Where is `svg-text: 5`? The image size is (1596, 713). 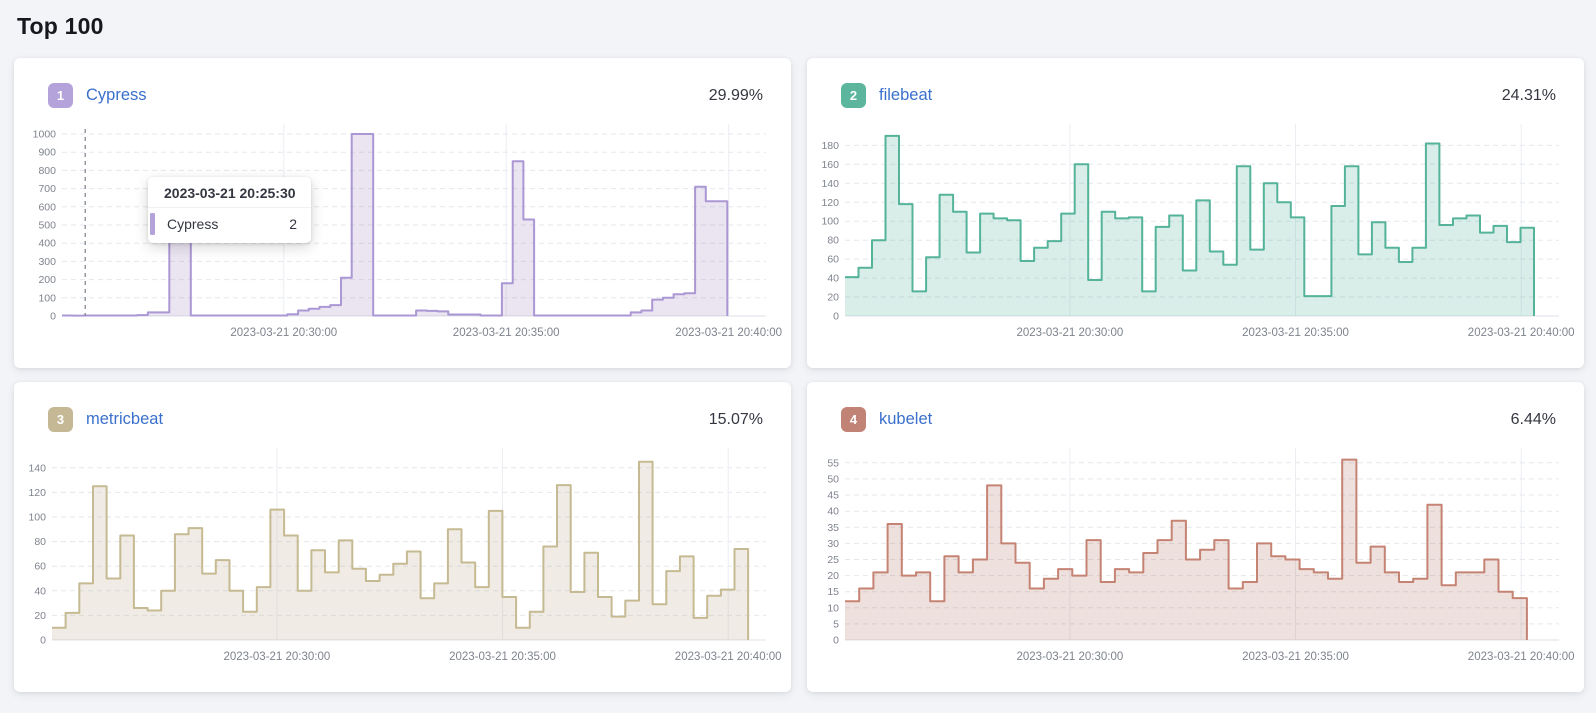 svg-text: 5 is located at coordinates (836, 624).